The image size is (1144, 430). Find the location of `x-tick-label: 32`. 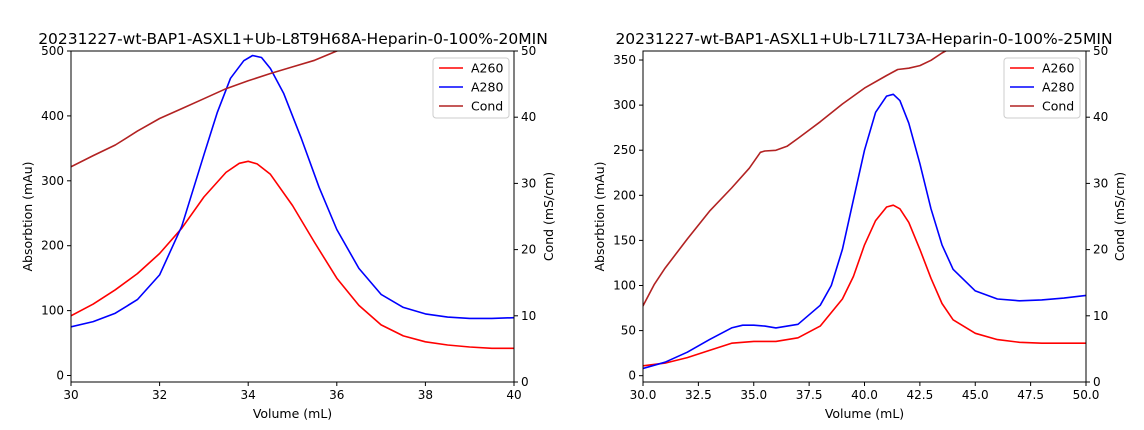

x-tick-label: 32 is located at coordinates (159, 395).